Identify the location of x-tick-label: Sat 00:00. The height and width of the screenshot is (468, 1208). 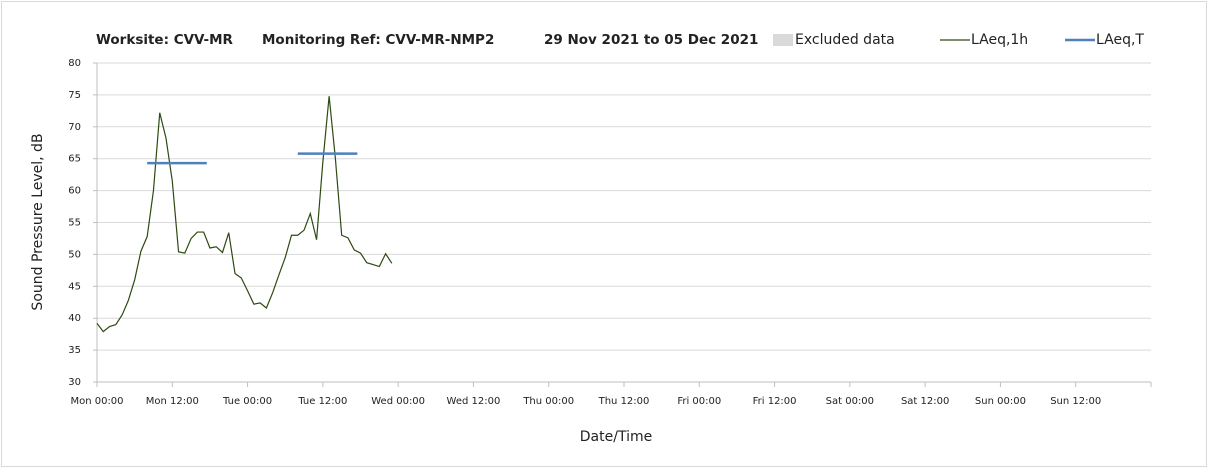
(850, 401).